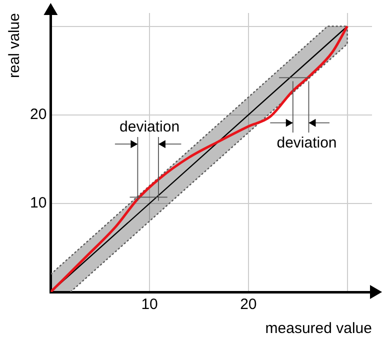 This screenshot has height=342, width=382. I want to click on y-axis-title: real value, so click(15, 45).